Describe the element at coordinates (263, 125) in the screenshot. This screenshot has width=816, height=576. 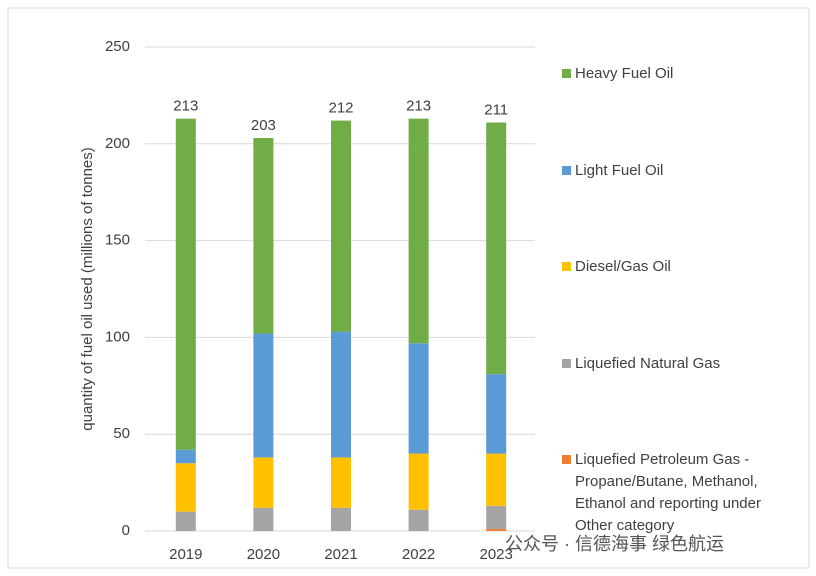
I see `total-label: 203` at that location.